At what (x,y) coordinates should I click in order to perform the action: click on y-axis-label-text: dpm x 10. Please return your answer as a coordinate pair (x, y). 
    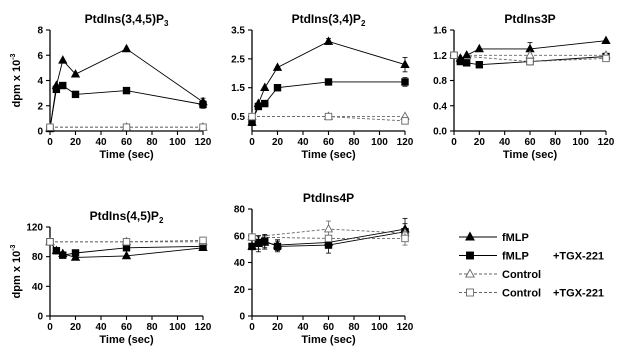
    Looking at the image, I should click on (17, 84).